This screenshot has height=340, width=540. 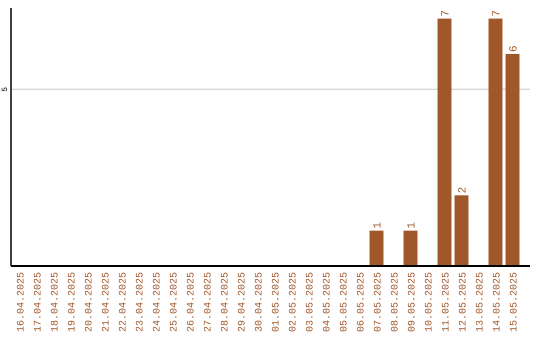 I want to click on x-tick-label: 04.05.2025, so click(x=328, y=302).